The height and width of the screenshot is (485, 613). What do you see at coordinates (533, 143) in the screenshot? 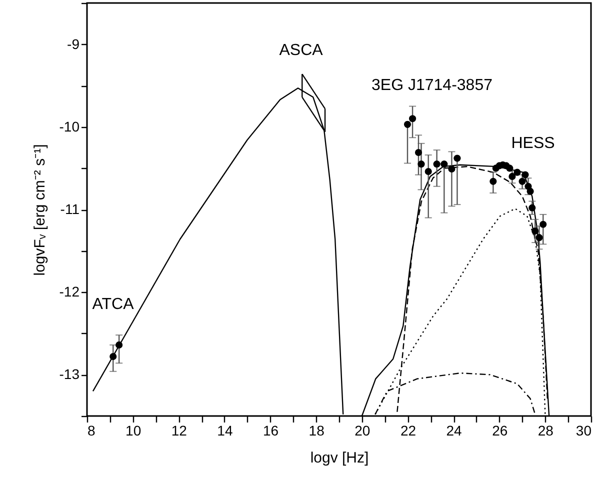
I see `annotation: HESS` at bounding box center [533, 143].